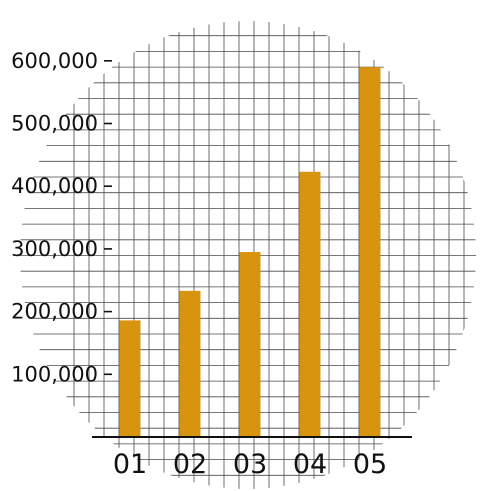 The height and width of the screenshot is (491, 488). Describe the element at coordinates (54, 61) in the screenshot. I see `y-tick-label: 600,000` at that location.